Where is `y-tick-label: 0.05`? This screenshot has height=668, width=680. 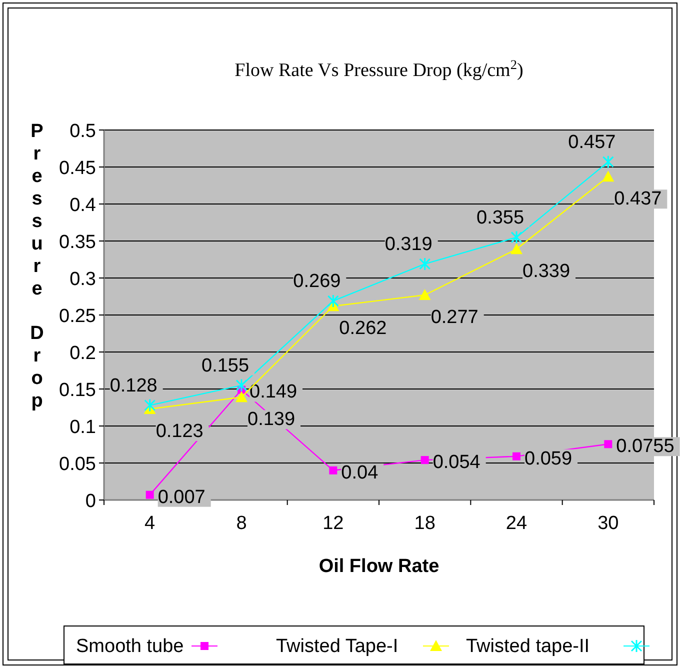
y-tick-label: 0.05 is located at coordinates (77, 464).